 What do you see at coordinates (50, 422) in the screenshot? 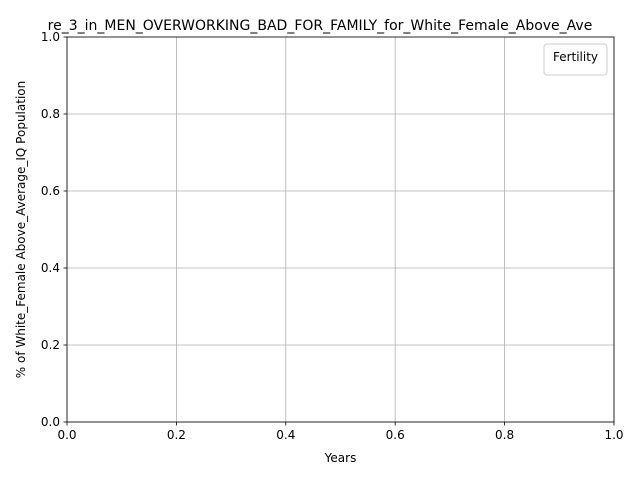
I see `y-tick-label: 0.0` at bounding box center [50, 422].